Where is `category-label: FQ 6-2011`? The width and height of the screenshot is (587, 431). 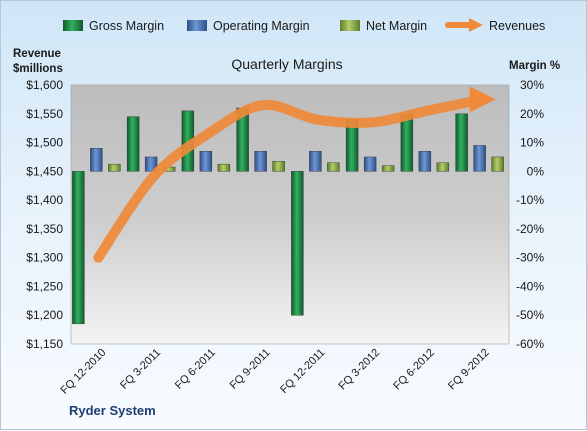 category-label: FQ 6-2011 is located at coordinates (195, 369).